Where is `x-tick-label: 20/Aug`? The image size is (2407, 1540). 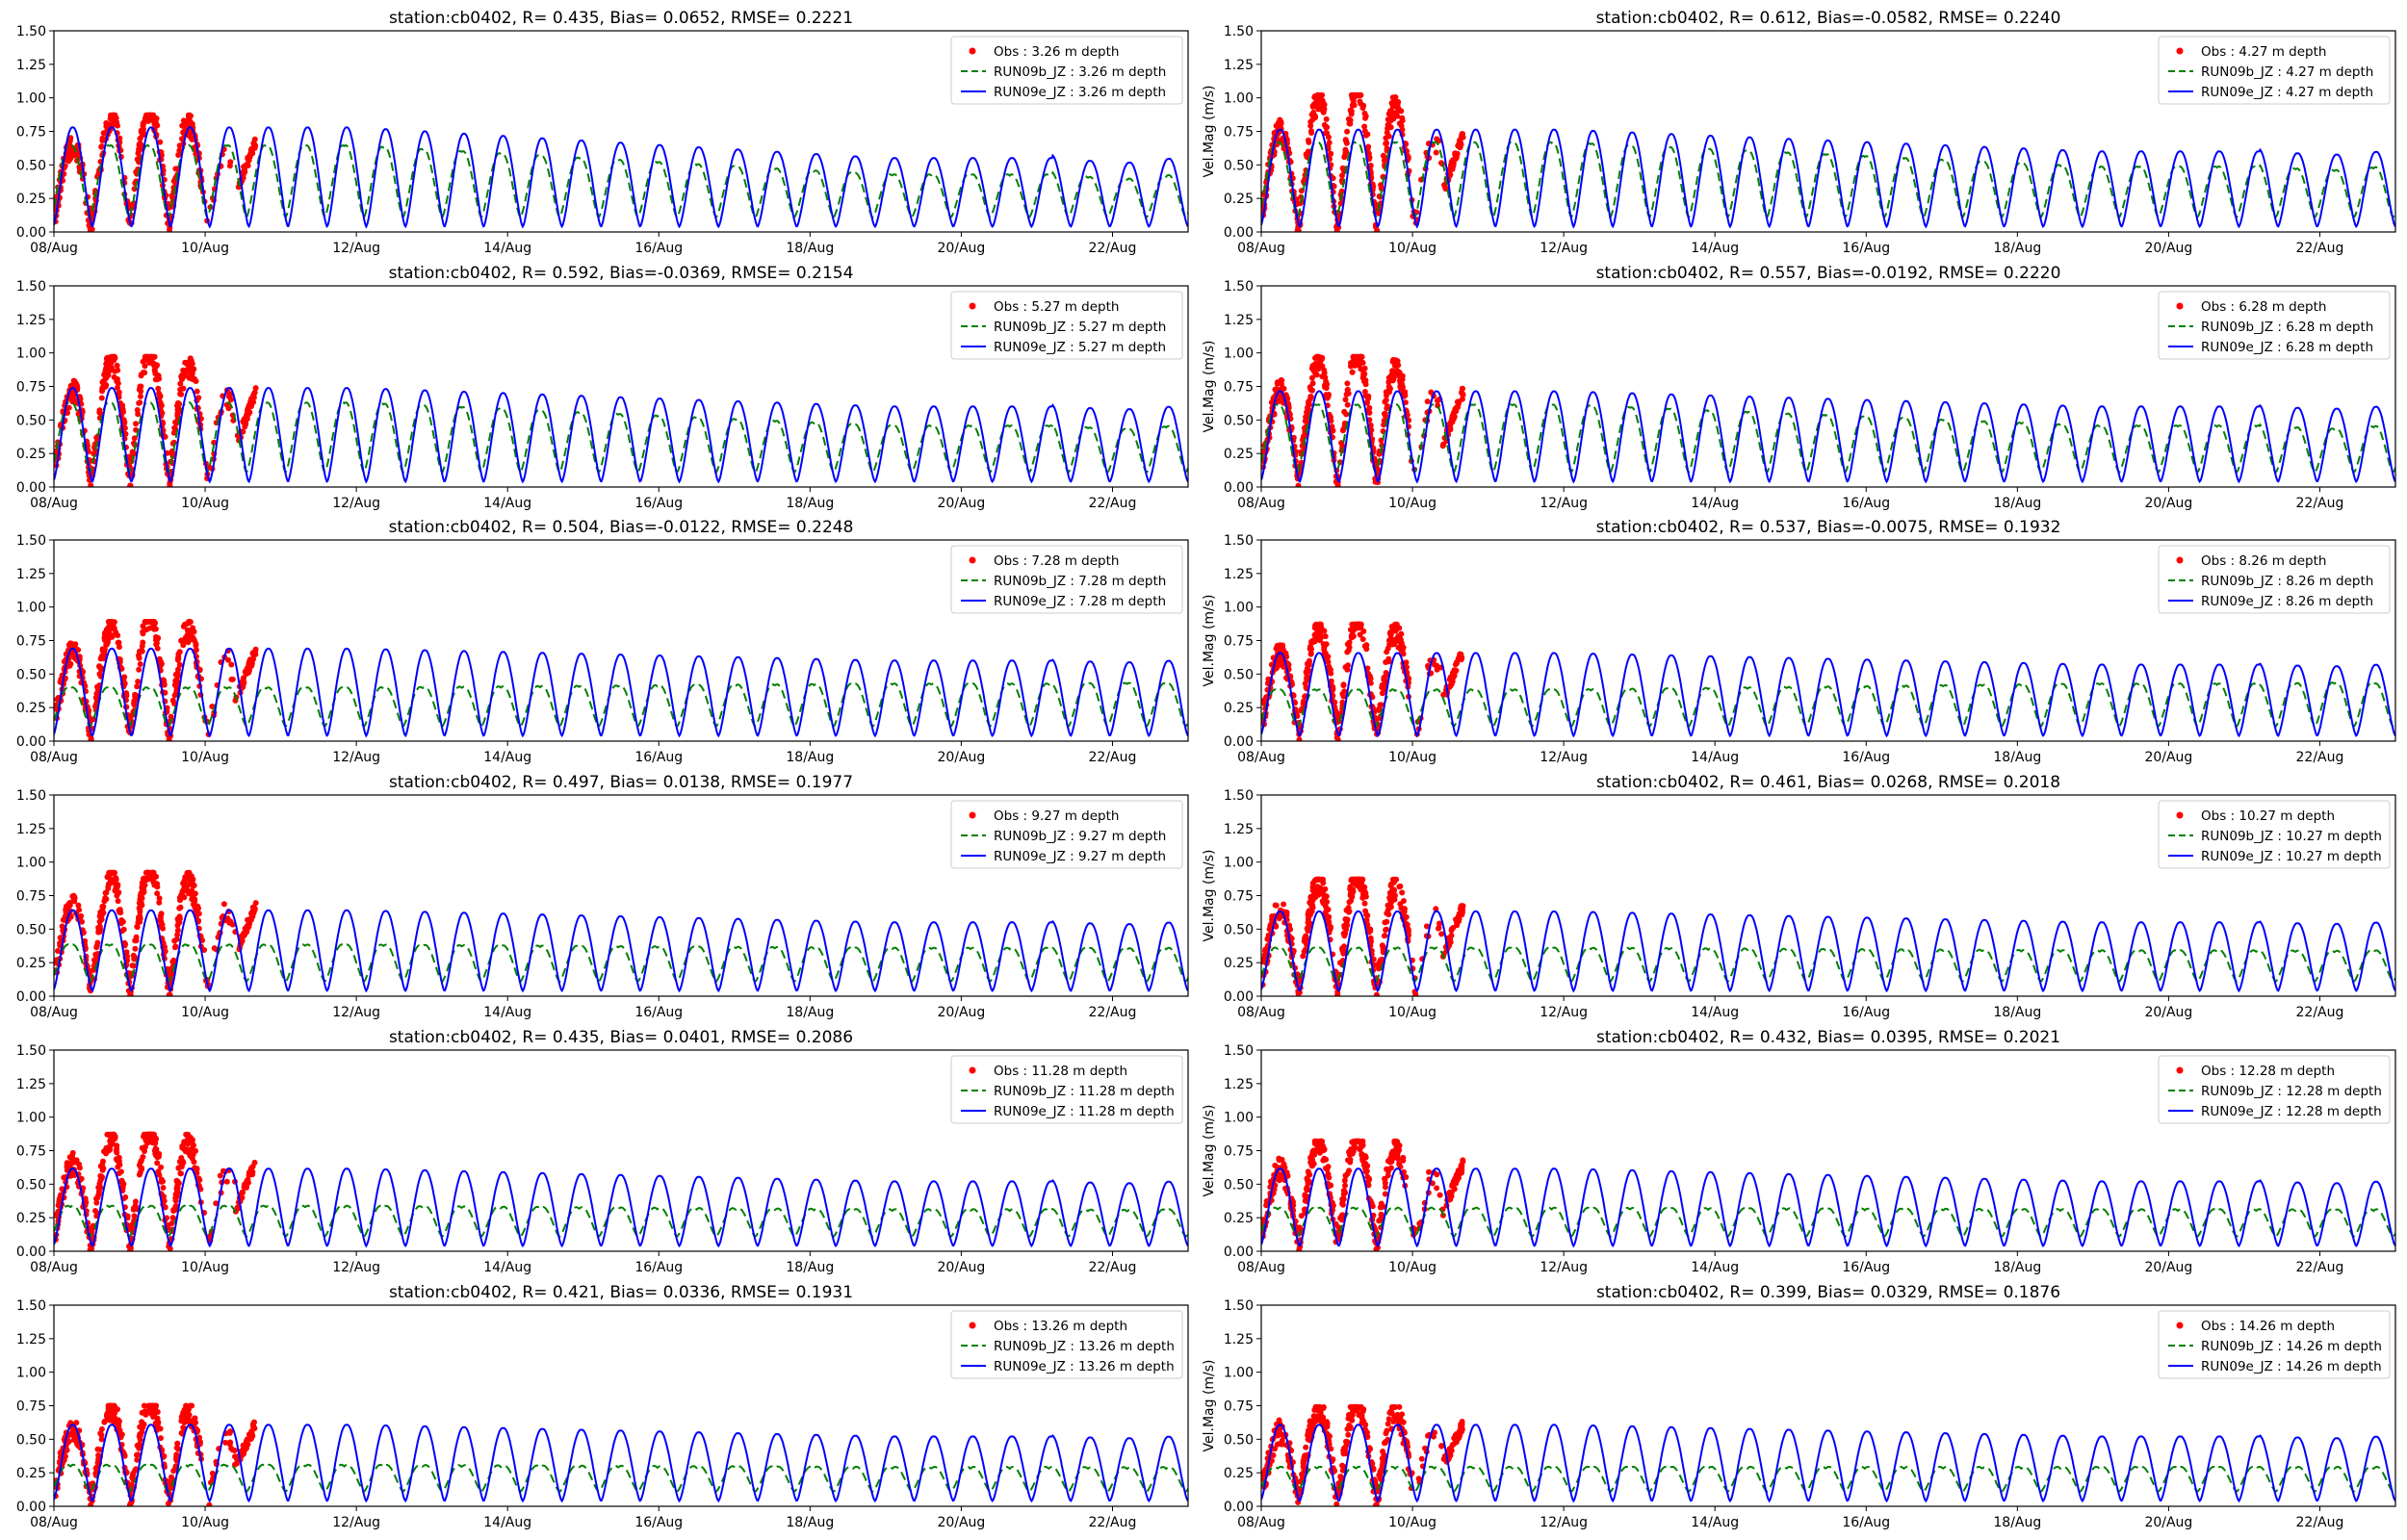
x-tick-label: 20/Aug is located at coordinates (2168, 248).